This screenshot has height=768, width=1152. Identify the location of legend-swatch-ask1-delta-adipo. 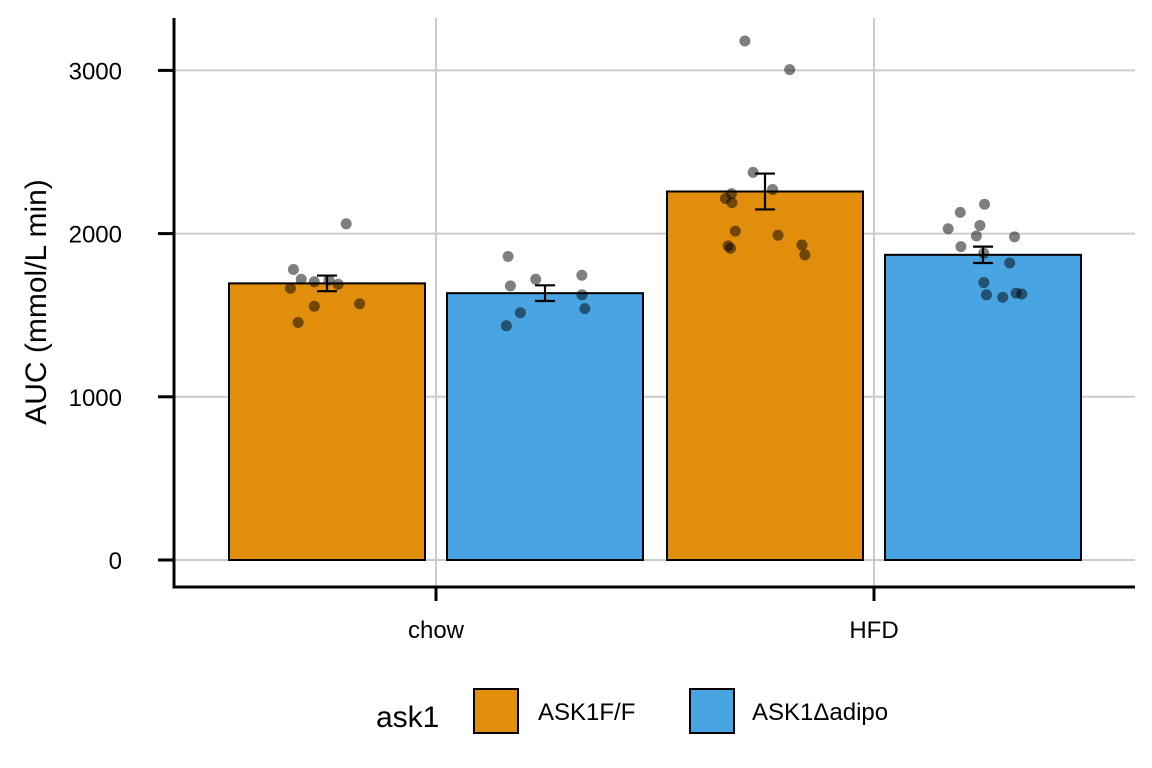
(712, 711).